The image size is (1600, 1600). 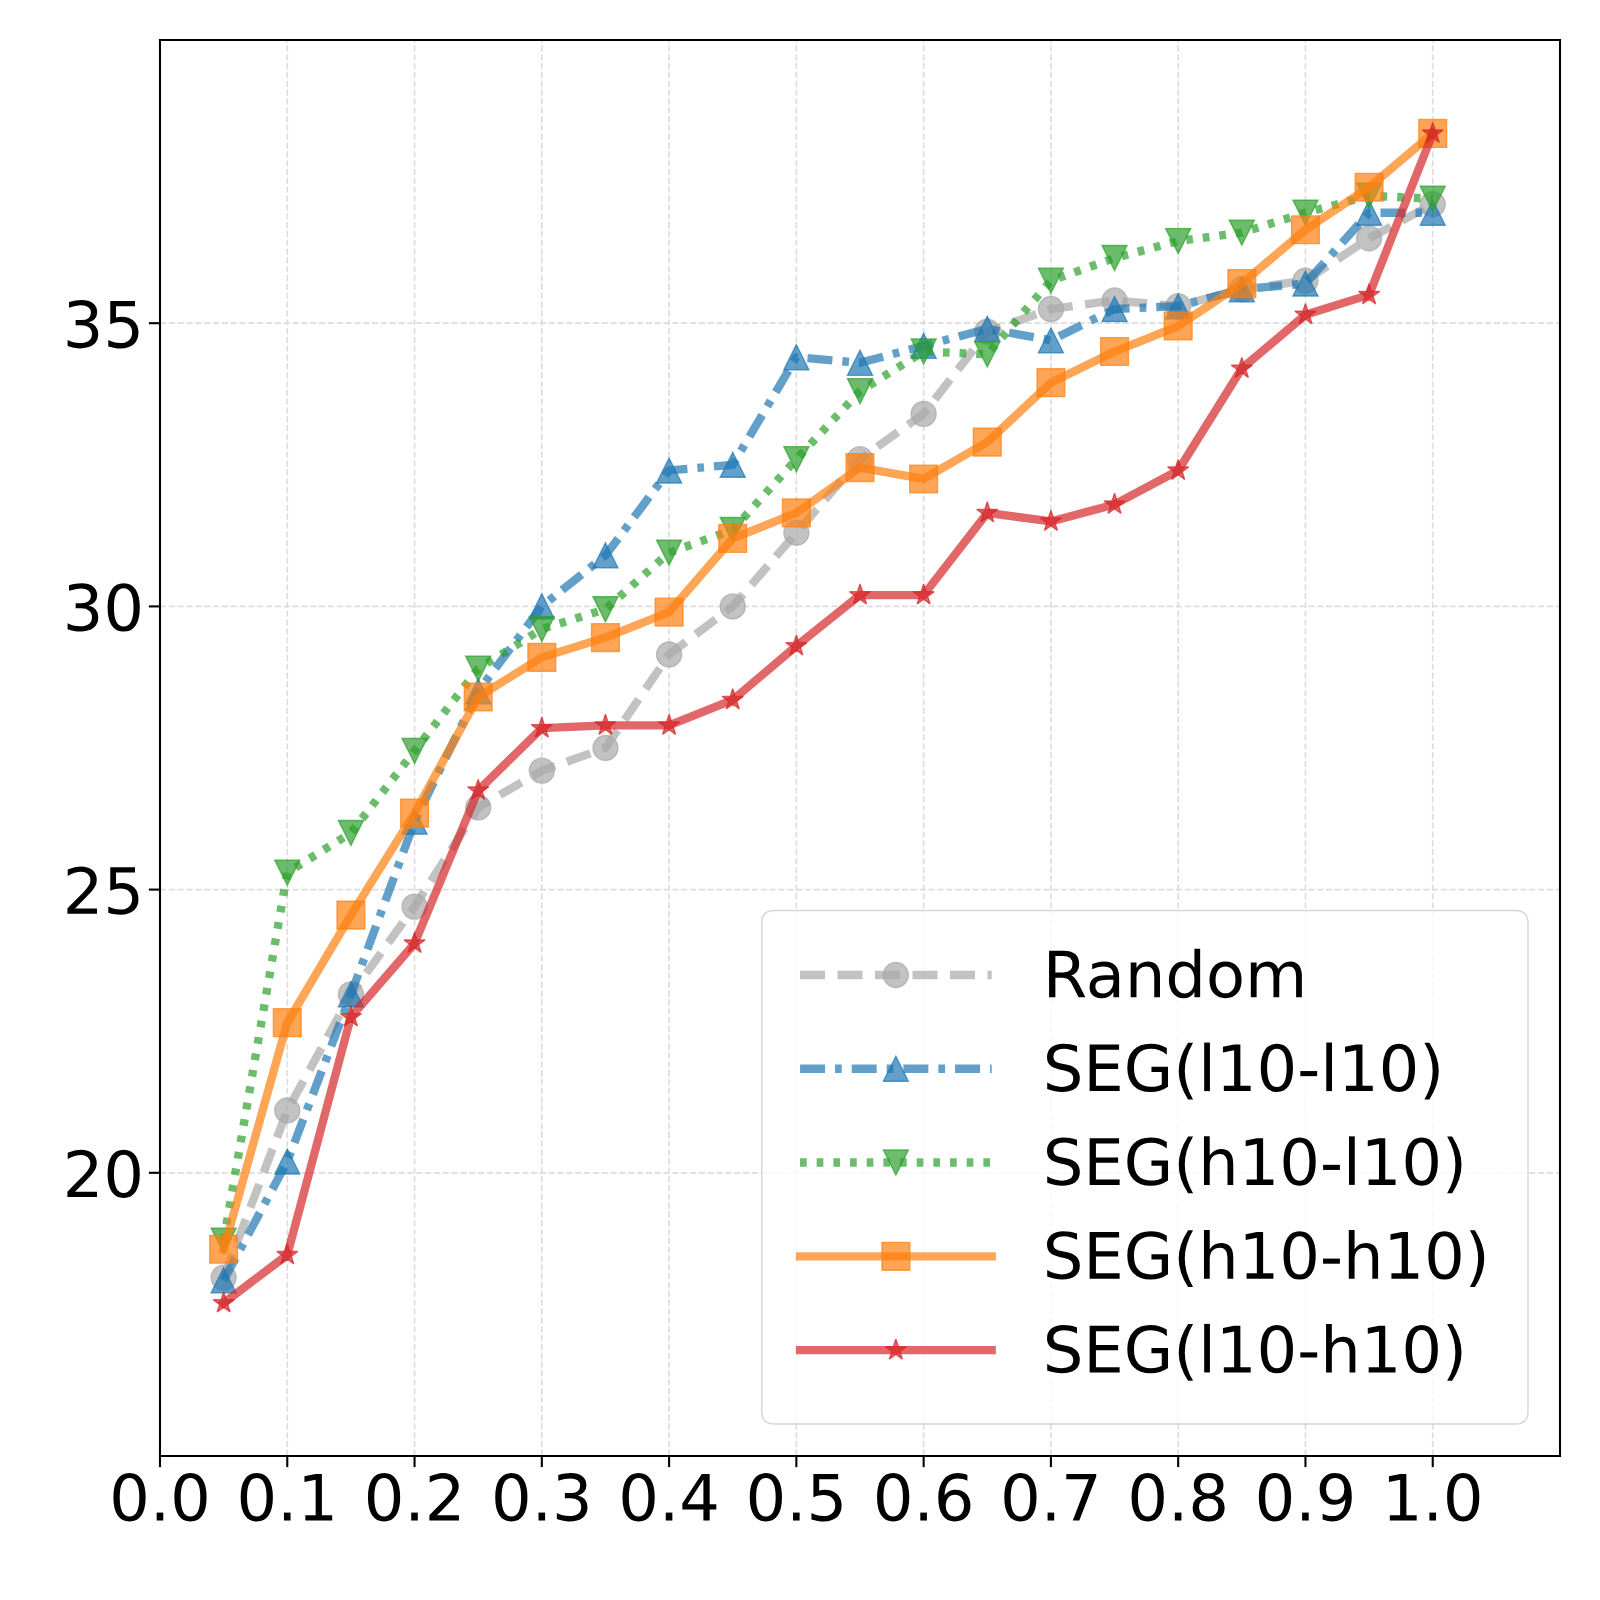 What do you see at coordinates (795, 1497) in the screenshot?
I see `x-tick-label: 0.5` at bounding box center [795, 1497].